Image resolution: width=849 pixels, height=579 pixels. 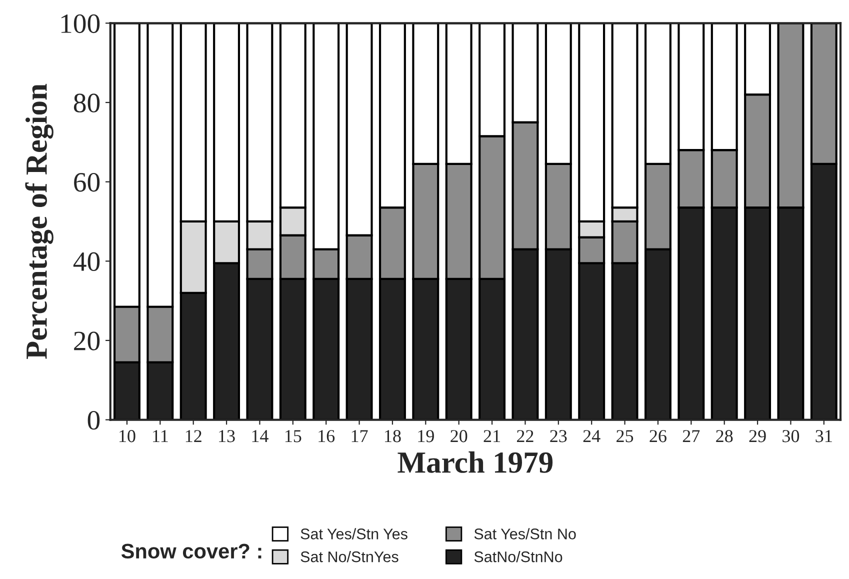 What do you see at coordinates (80, 24) in the screenshot?
I see `y-tick-label: 100` at bounding box center [80, 24].